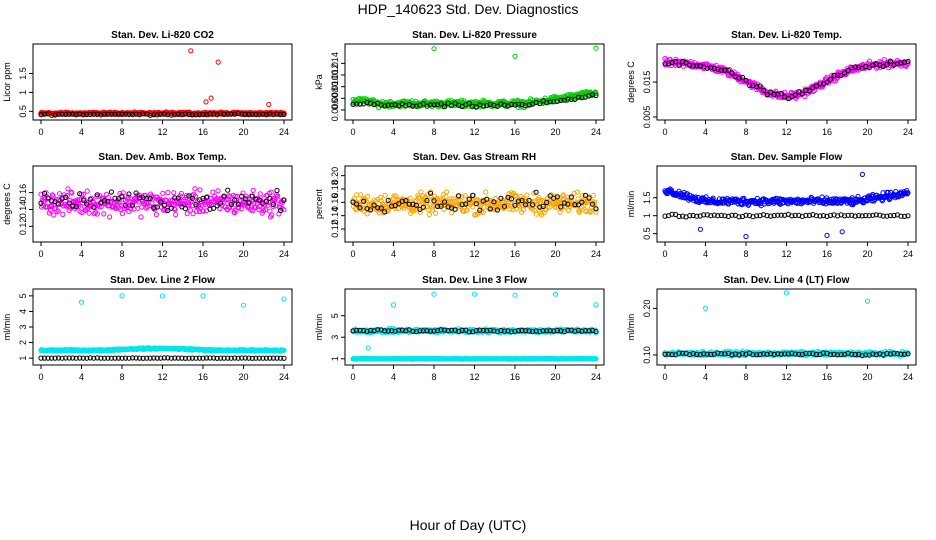 The width and height of the screenshot is (936, 540). What do you see at coordinates (40, 254) in the screenshot?
I see `x-tick-label: 0` at bounding box center [40, 254].